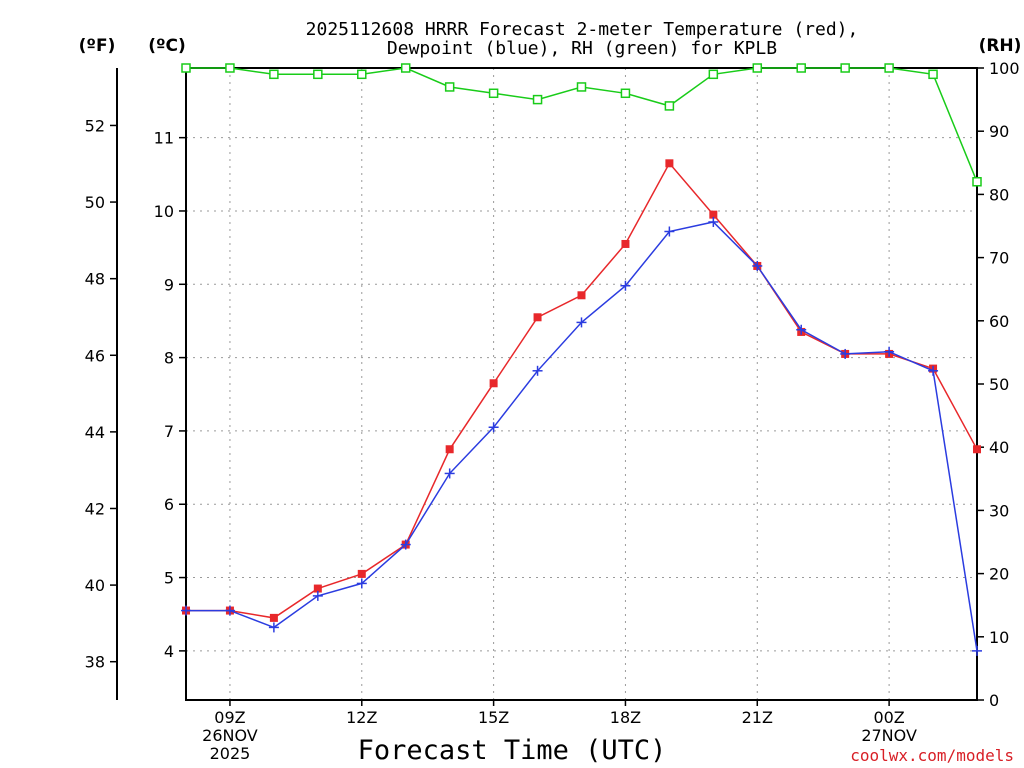 This screenshot has width=1024, height=768. Describe the element at coordinates (999, 384) in the screenshot. I see `rh-tick-label: 50` at that location.